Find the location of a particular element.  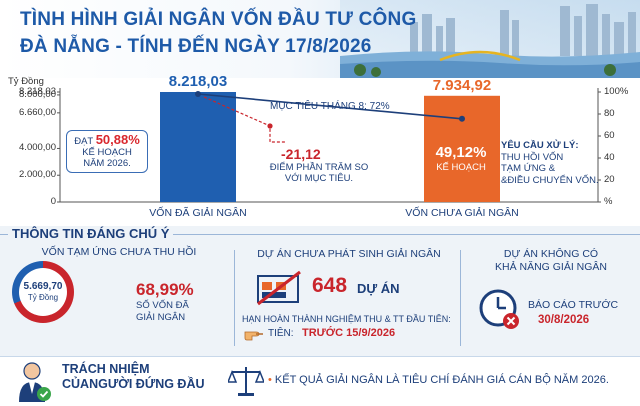

projects-title: DỰ ÁN CHƯA PHÁT SINH GIẢI NGÂN is located at coordinates (349, 254).